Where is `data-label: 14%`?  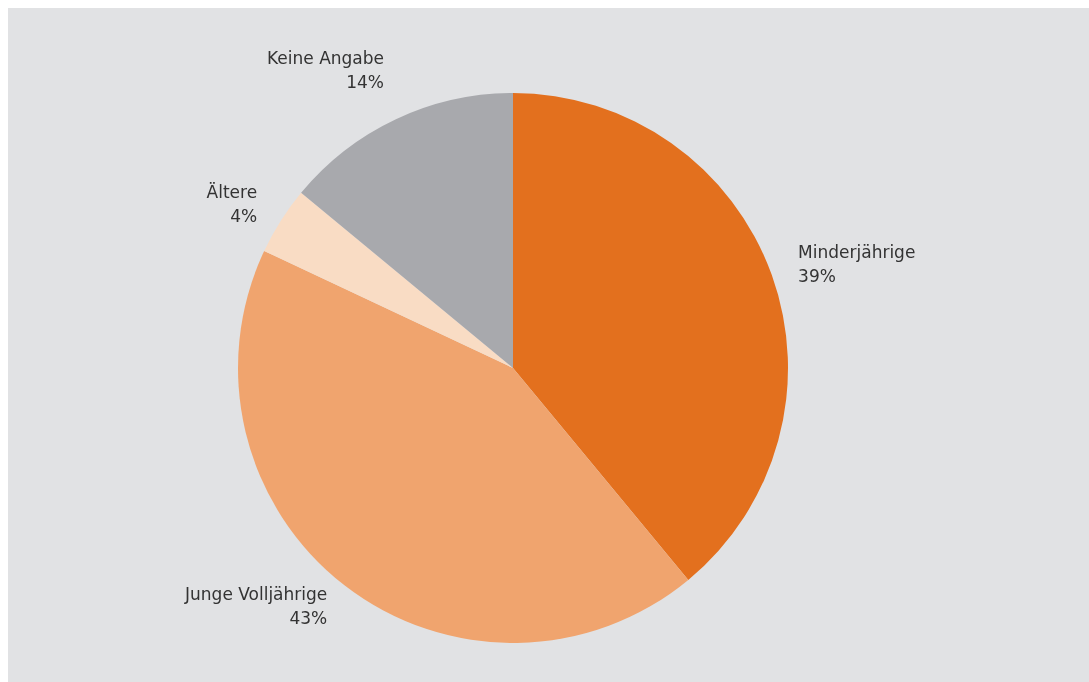
data-label: 14% is located at coordinates (365, 82).